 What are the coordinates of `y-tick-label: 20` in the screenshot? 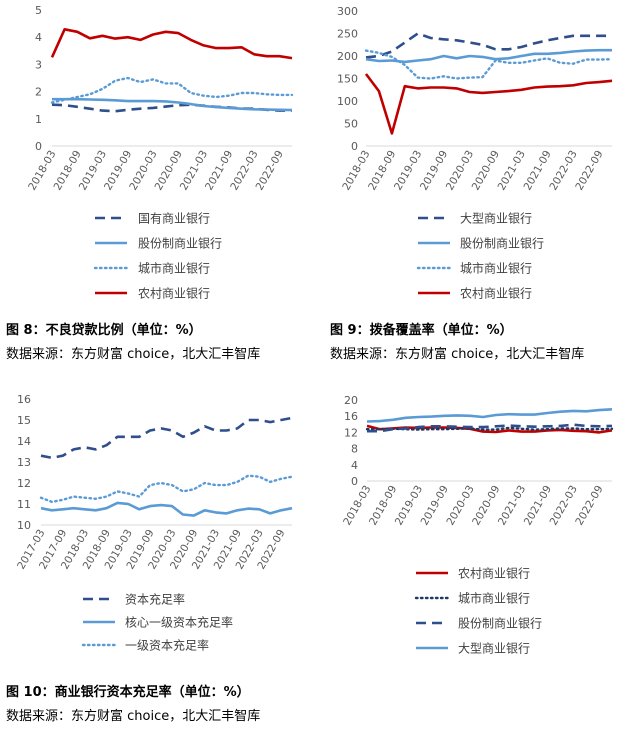 It's located at (351, 400).